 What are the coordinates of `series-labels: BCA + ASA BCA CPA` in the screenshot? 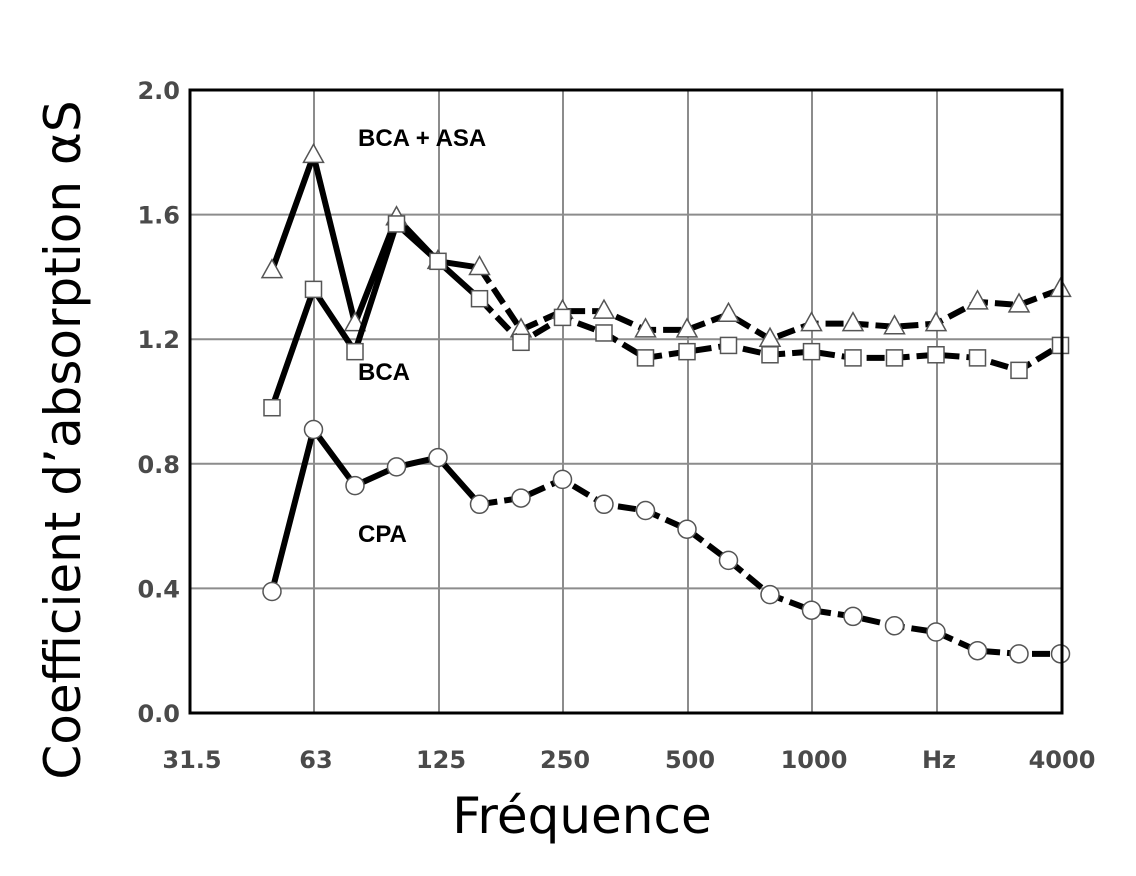 It's located at (422, 336).